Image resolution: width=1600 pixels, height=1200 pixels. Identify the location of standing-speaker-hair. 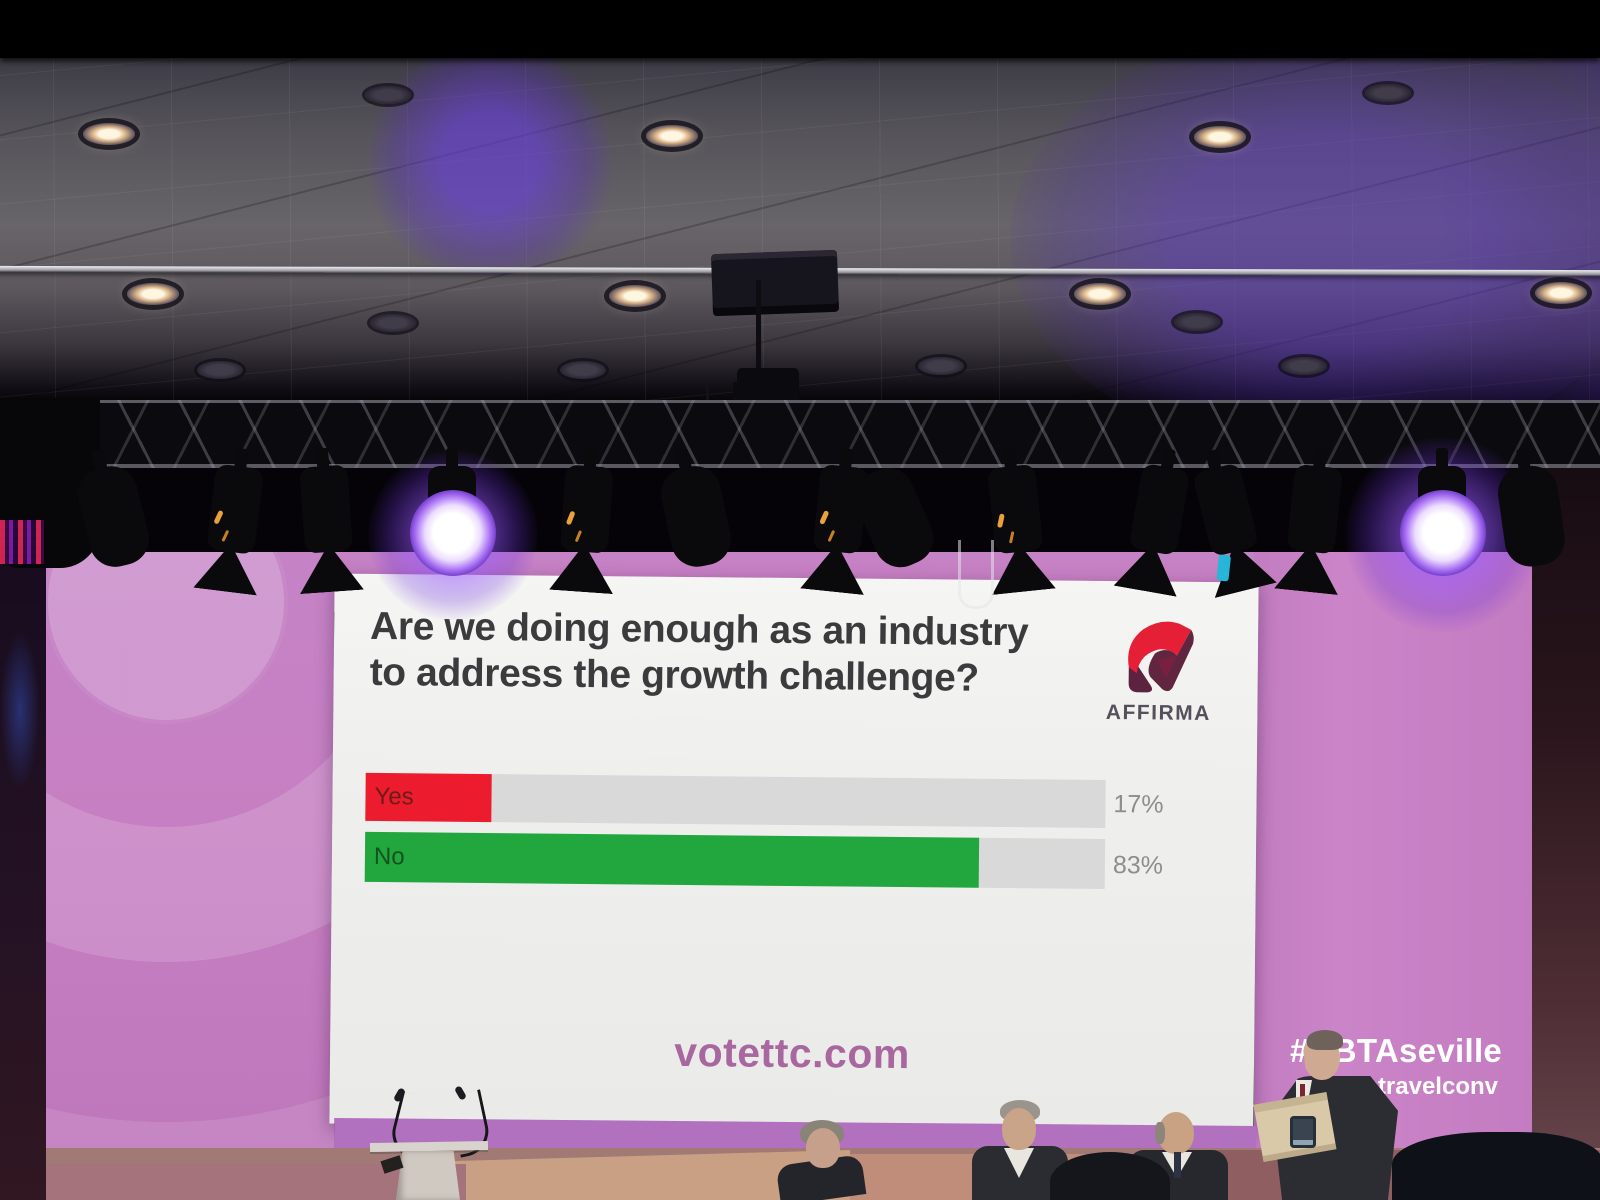
(1325, 1040).